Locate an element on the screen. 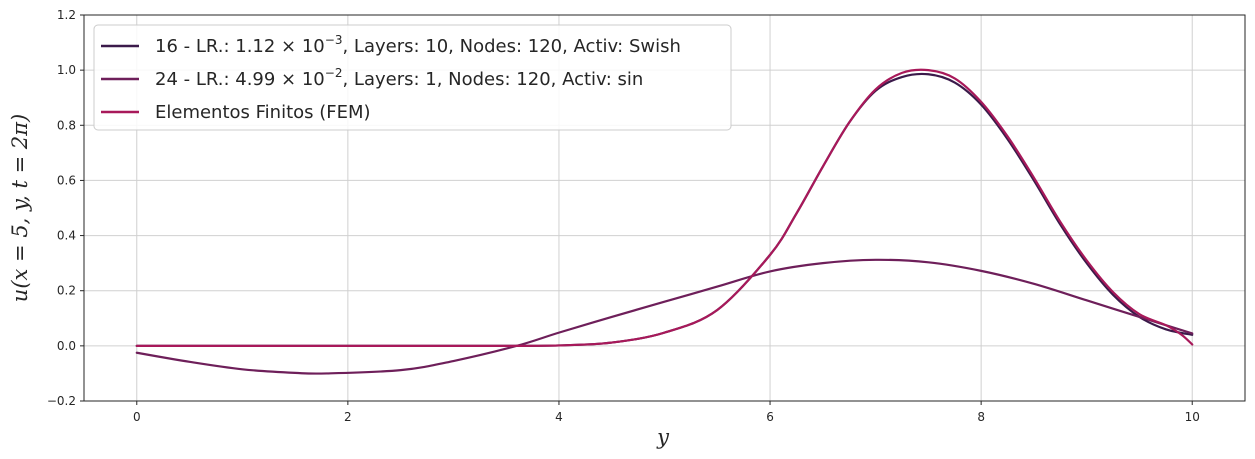 This screenshot has height=459, width=1255. legend-entry-3: Elementos Finitos (FEM) is located at coordinates (263, 112).